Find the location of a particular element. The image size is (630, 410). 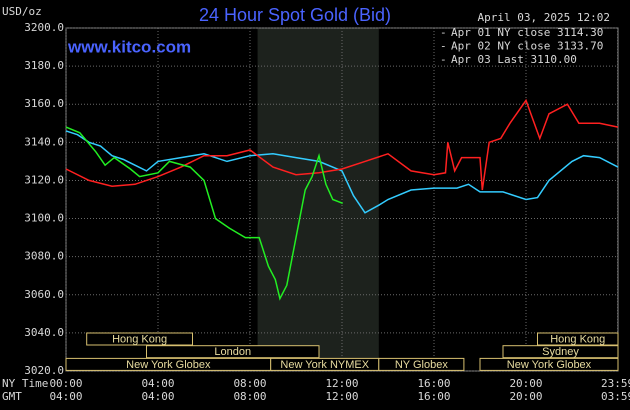

chart-title: 24 Hour Spot Gold (Bid) is located at coordinates (295, 15).